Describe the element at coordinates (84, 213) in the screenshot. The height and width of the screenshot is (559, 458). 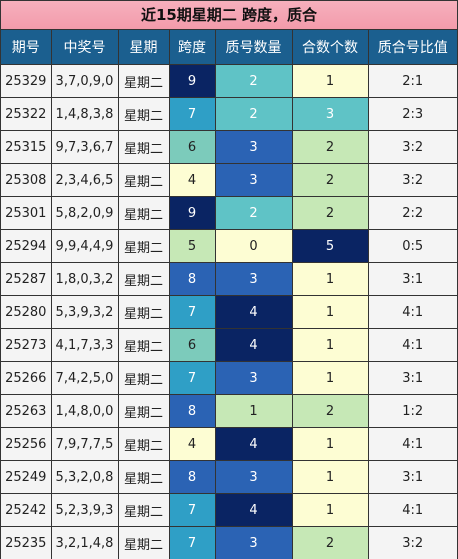
I see `cell-numbers: 5,8,2,0,9` at that location.